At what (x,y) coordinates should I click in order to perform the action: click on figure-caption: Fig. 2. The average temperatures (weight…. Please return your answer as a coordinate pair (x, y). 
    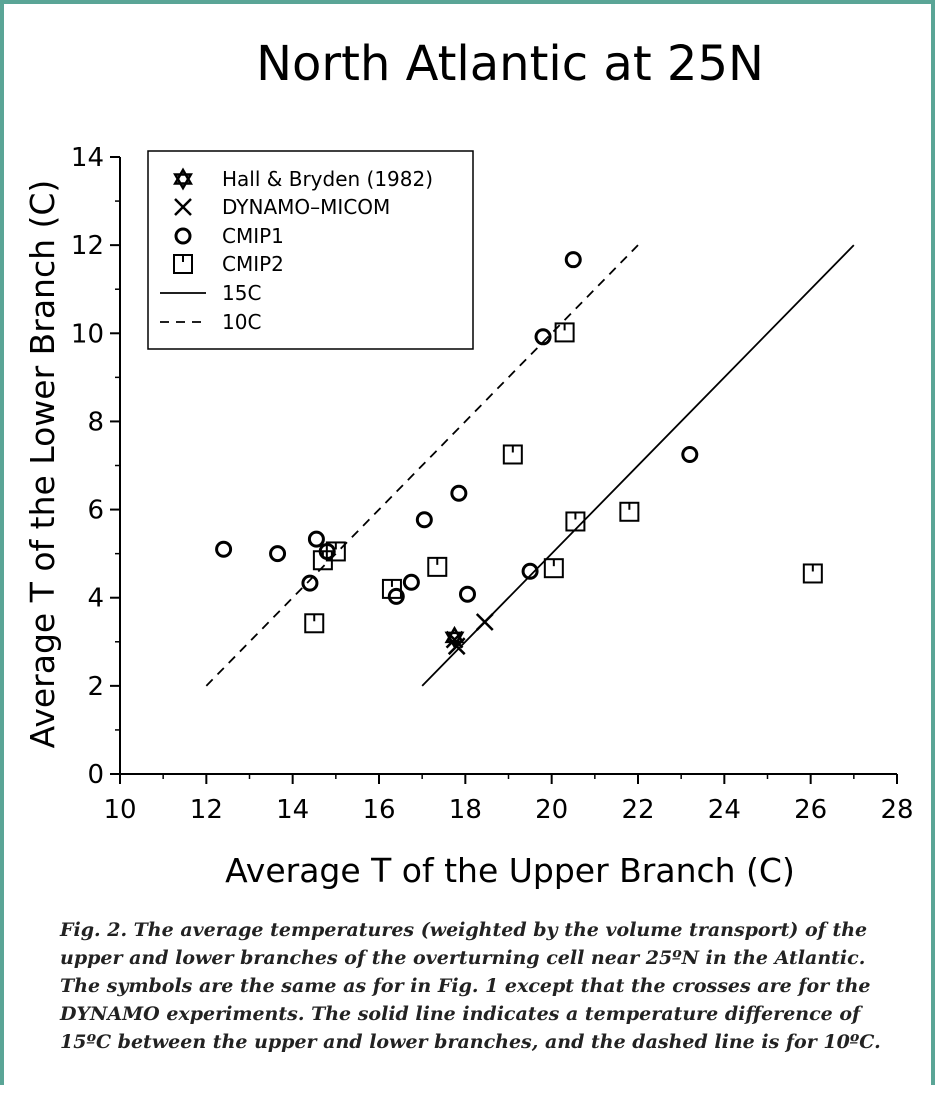
    Looking at the image, I should click on (470, 986).